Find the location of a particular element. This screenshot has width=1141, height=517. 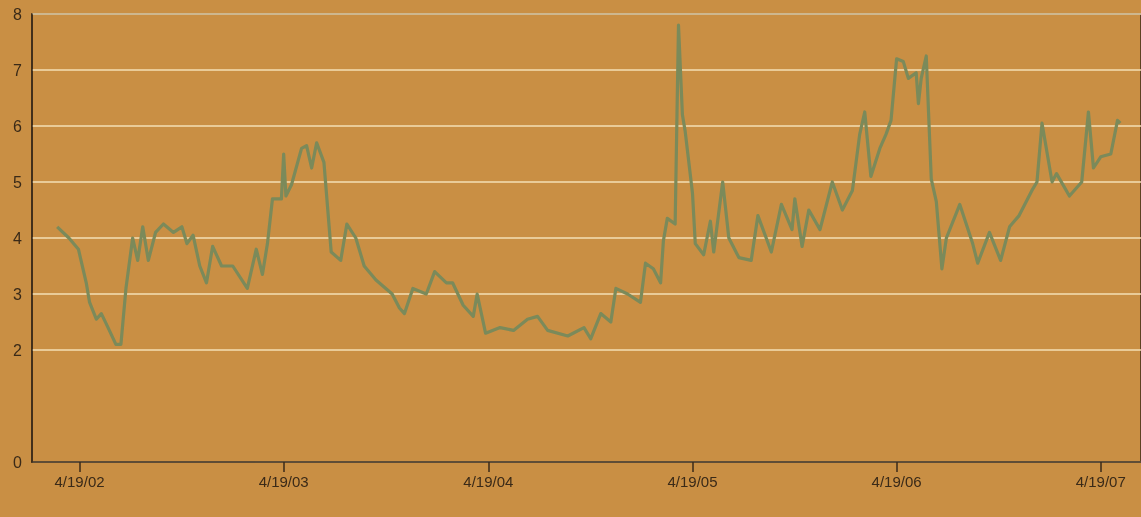

x-tick-label: 4/19/07 is located at coordinates (1100, 481).